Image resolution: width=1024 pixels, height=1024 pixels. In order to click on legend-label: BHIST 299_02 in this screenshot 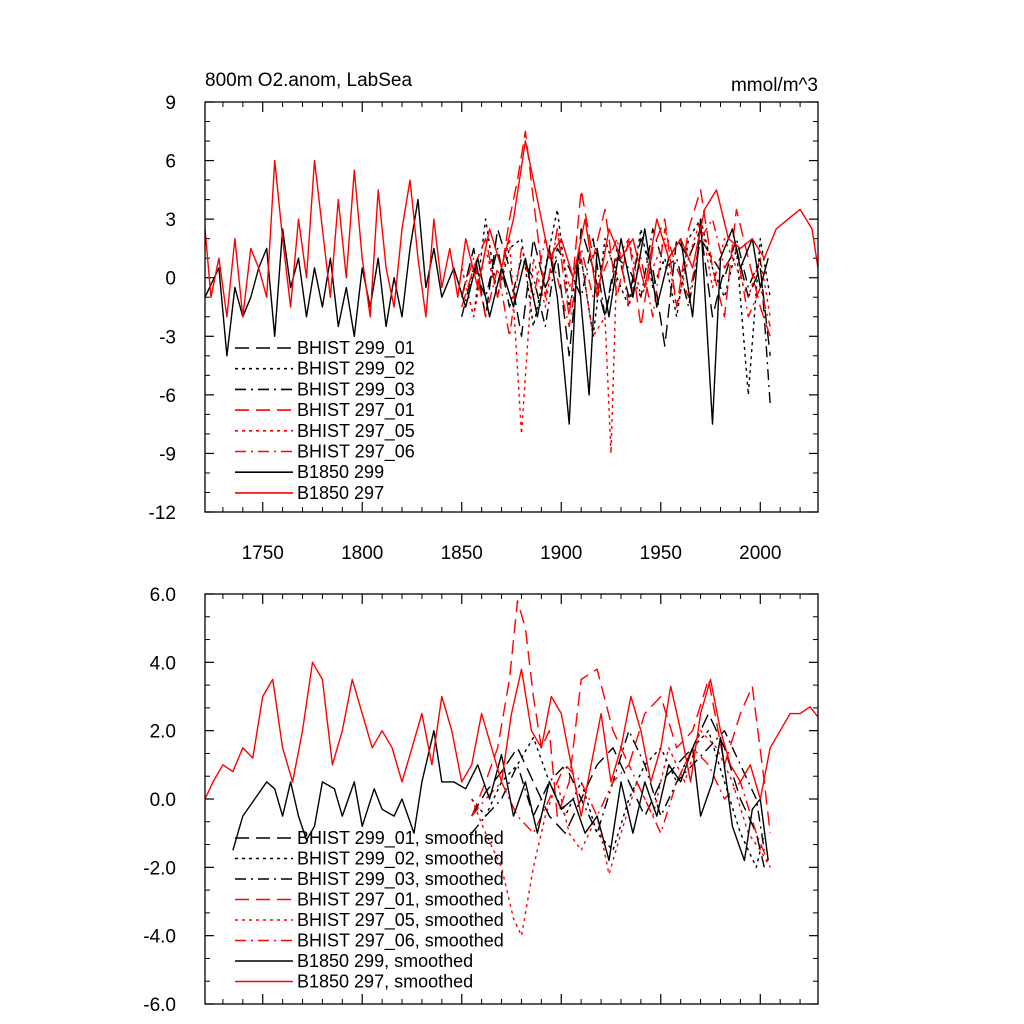, I will do `click(356, 369)`.